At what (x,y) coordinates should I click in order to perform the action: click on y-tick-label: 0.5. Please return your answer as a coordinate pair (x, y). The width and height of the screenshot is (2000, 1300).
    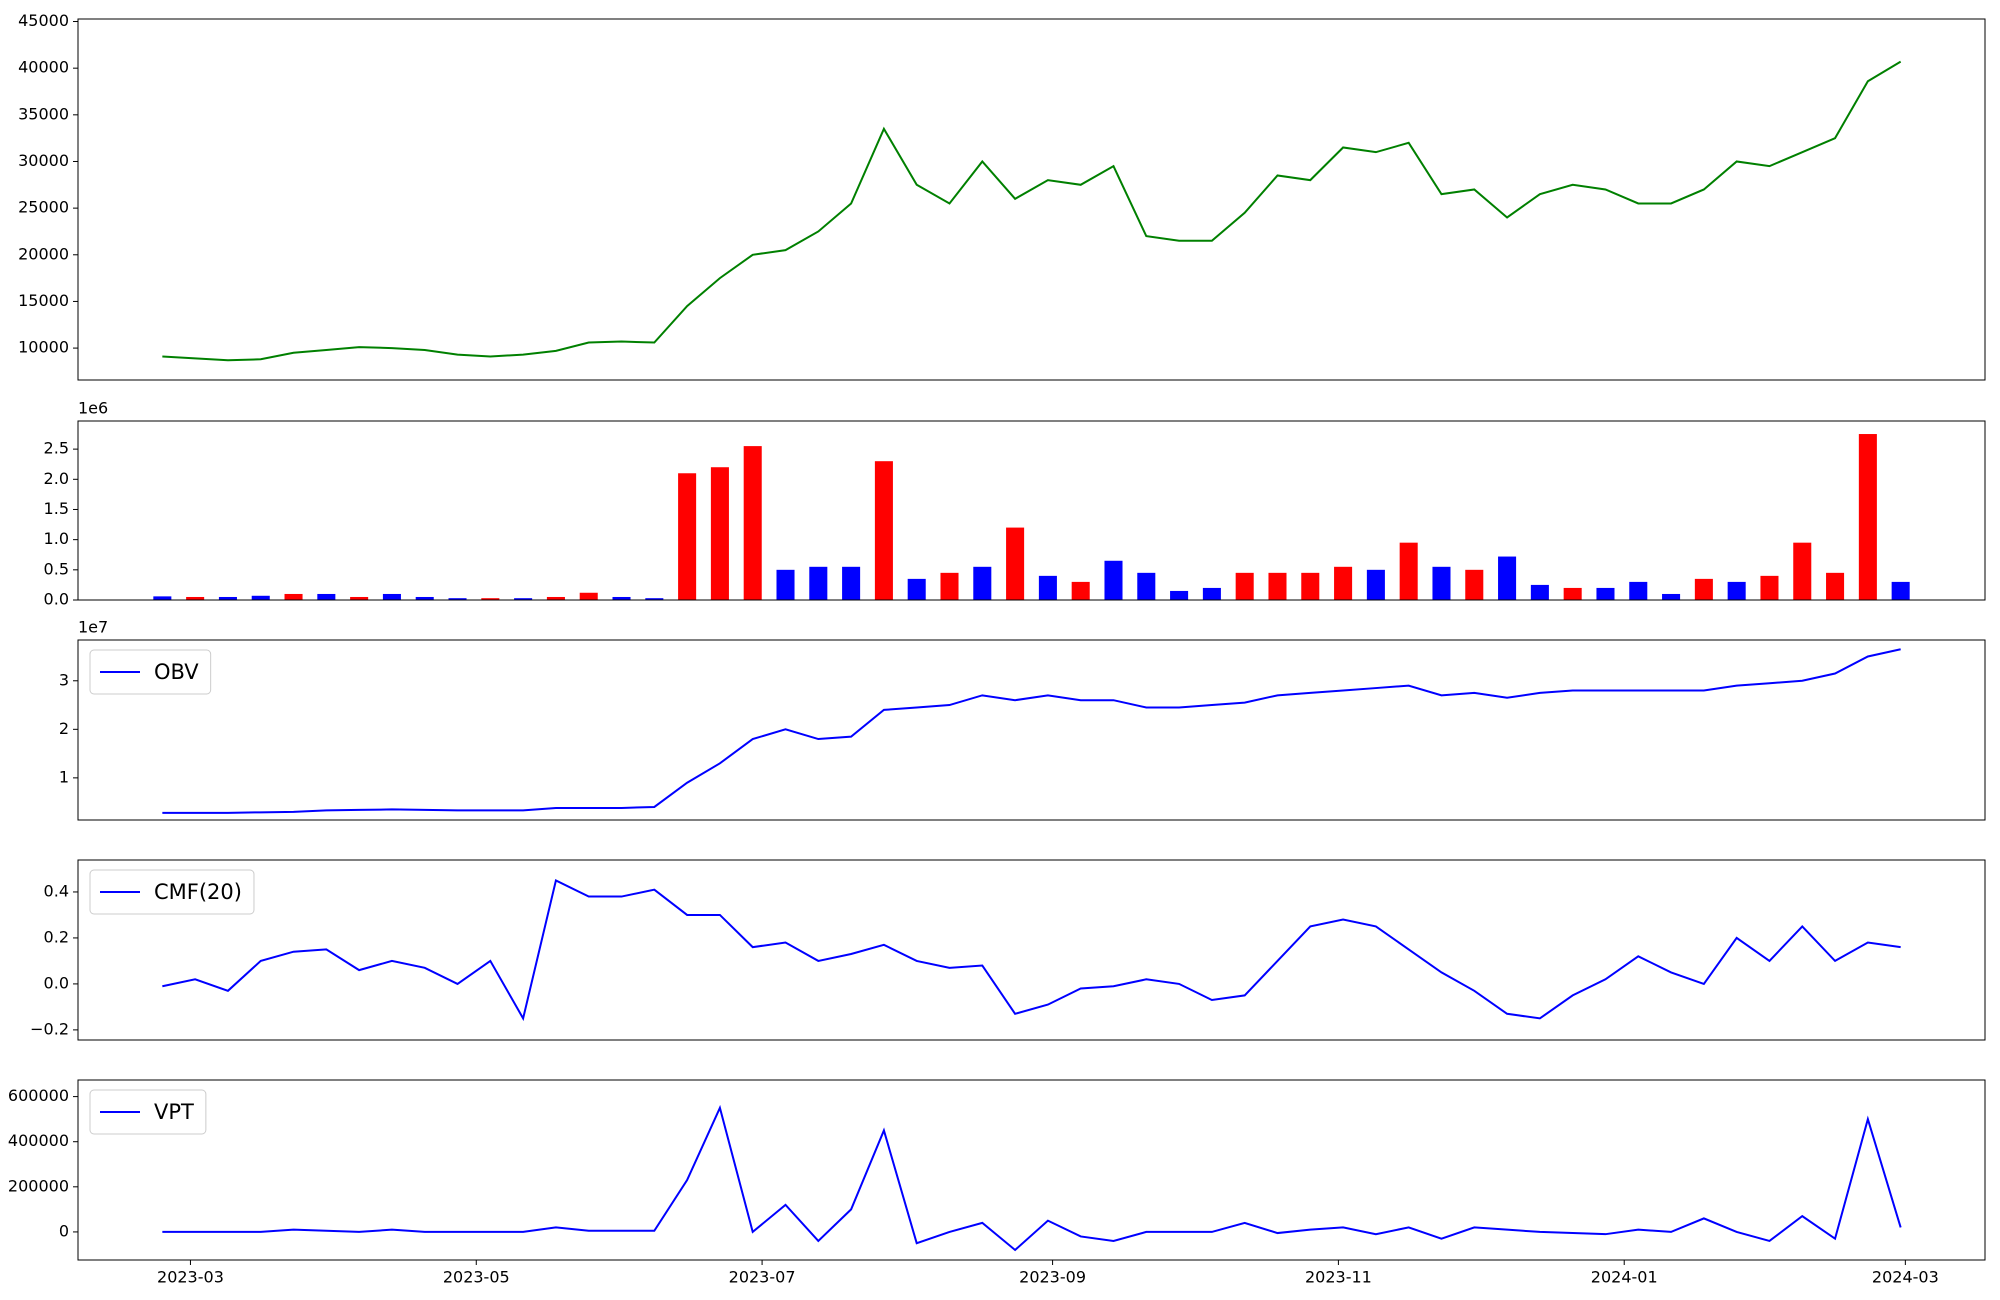
    Looking at the image, I should click on (56, 568).